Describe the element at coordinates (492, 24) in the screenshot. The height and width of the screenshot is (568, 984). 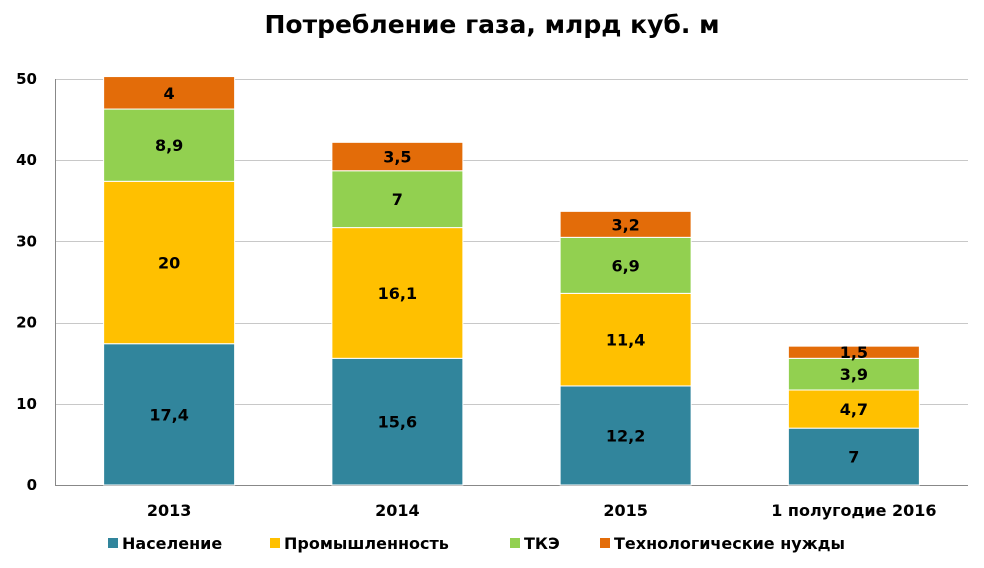
I see `chart-title: Потребление газа, млрд куб. м` at that location.